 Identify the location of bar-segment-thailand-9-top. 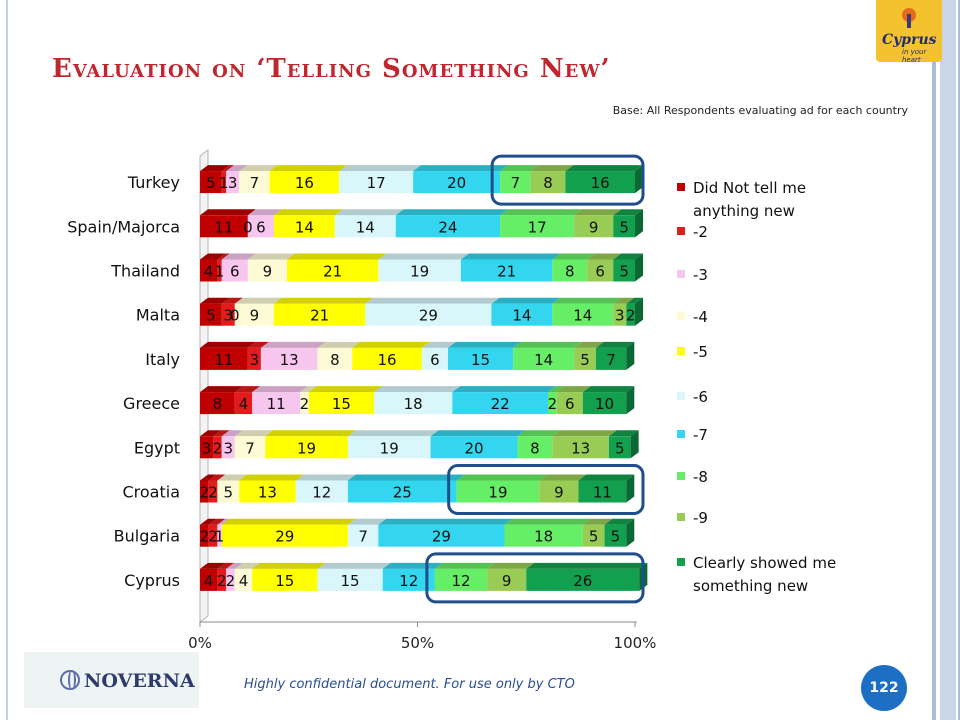
(604, 256).